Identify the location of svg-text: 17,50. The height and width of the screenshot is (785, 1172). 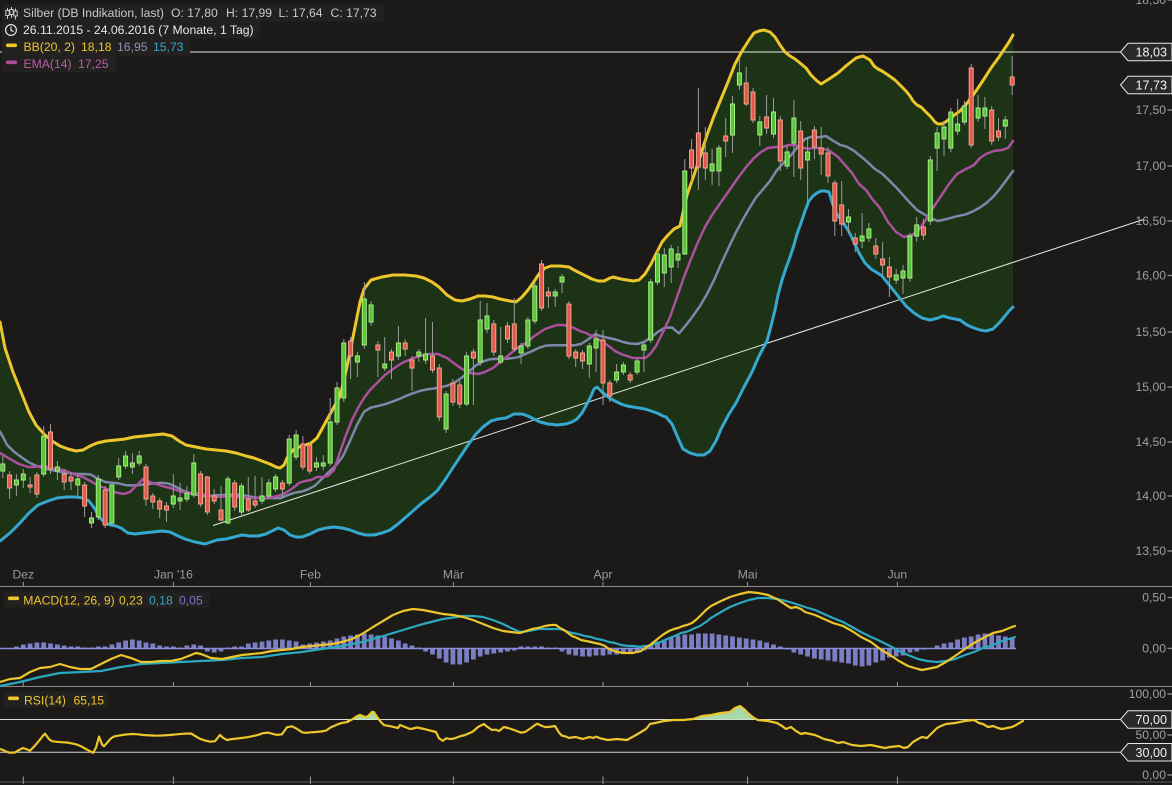
(1151, 110).